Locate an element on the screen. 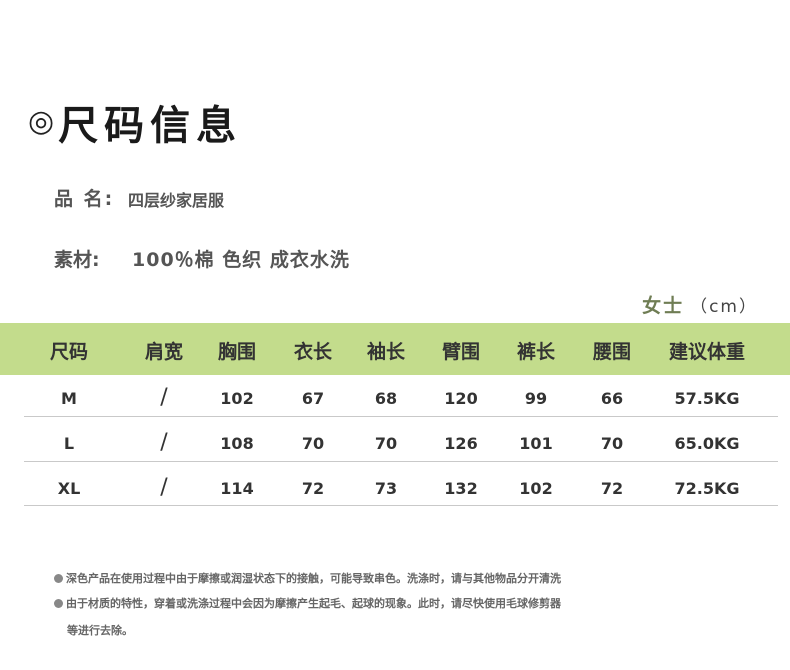 The width and height of the screenshot is (790, 670). table-row: M / 102 67 68 120 99 66 57.5KG is located at coordinates (395, 398).